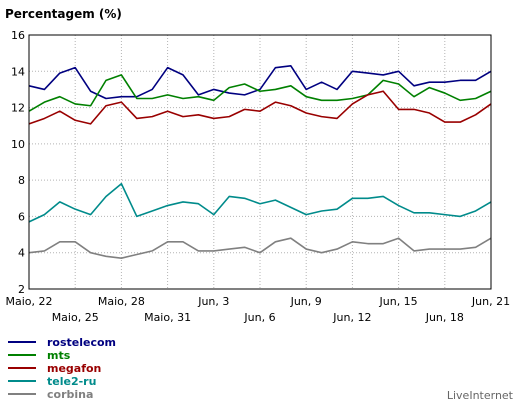 The image size is (520, 405). What do you see at coordinates (59, 355) in the screenshot?
I see `legend-label-mts: mts` at bounding box center [59, 355].